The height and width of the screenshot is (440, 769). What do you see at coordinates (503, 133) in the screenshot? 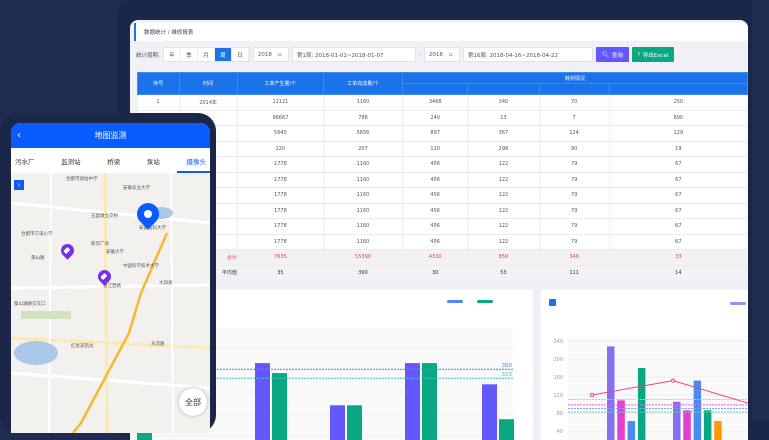
I see `table-cell: 367` at bounding box center [503, 133].